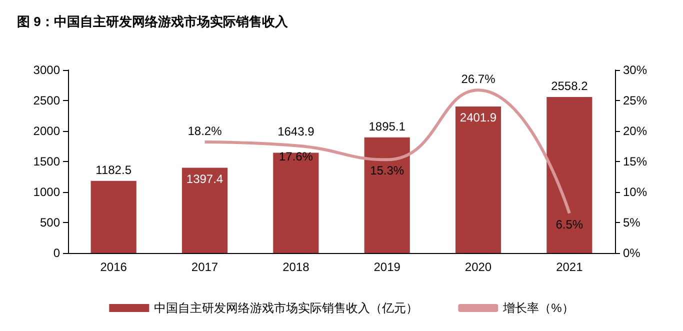 The height and width of the screenshot is (331, 683). What do you see at coordinates (635, 161) in the screenshot?
I see `y2-tick-label: 15%` at bounding box center [635, 161].